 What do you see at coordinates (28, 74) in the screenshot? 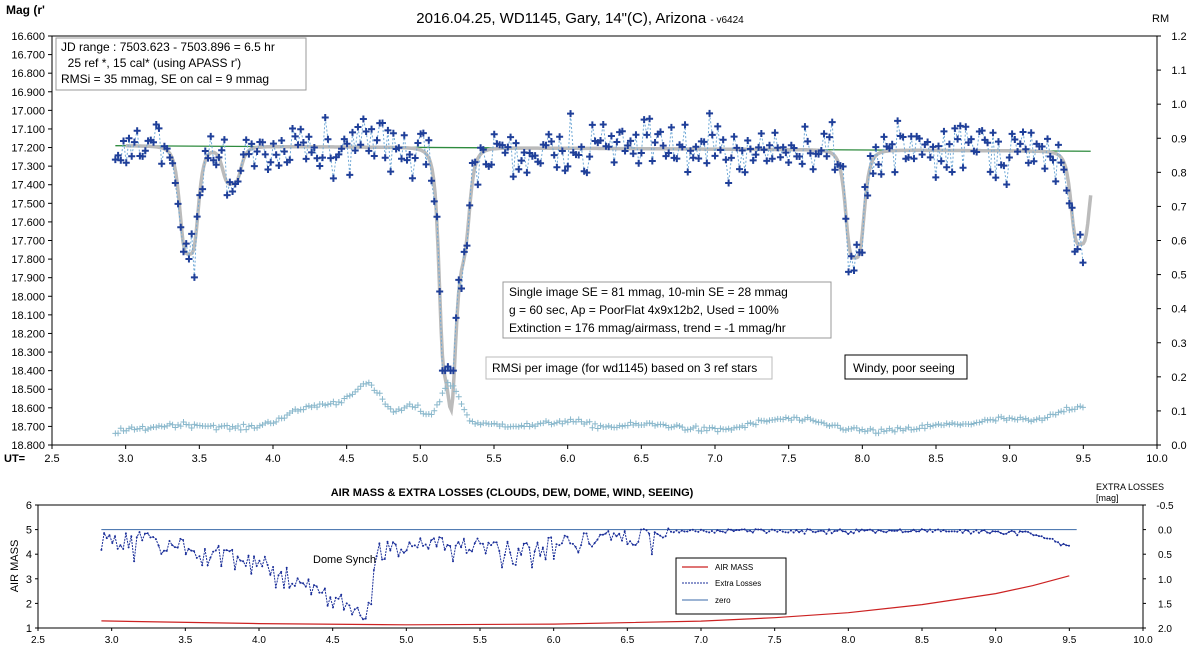
I see `y-tick-label: 16.800` at bounding box center [28, 74].